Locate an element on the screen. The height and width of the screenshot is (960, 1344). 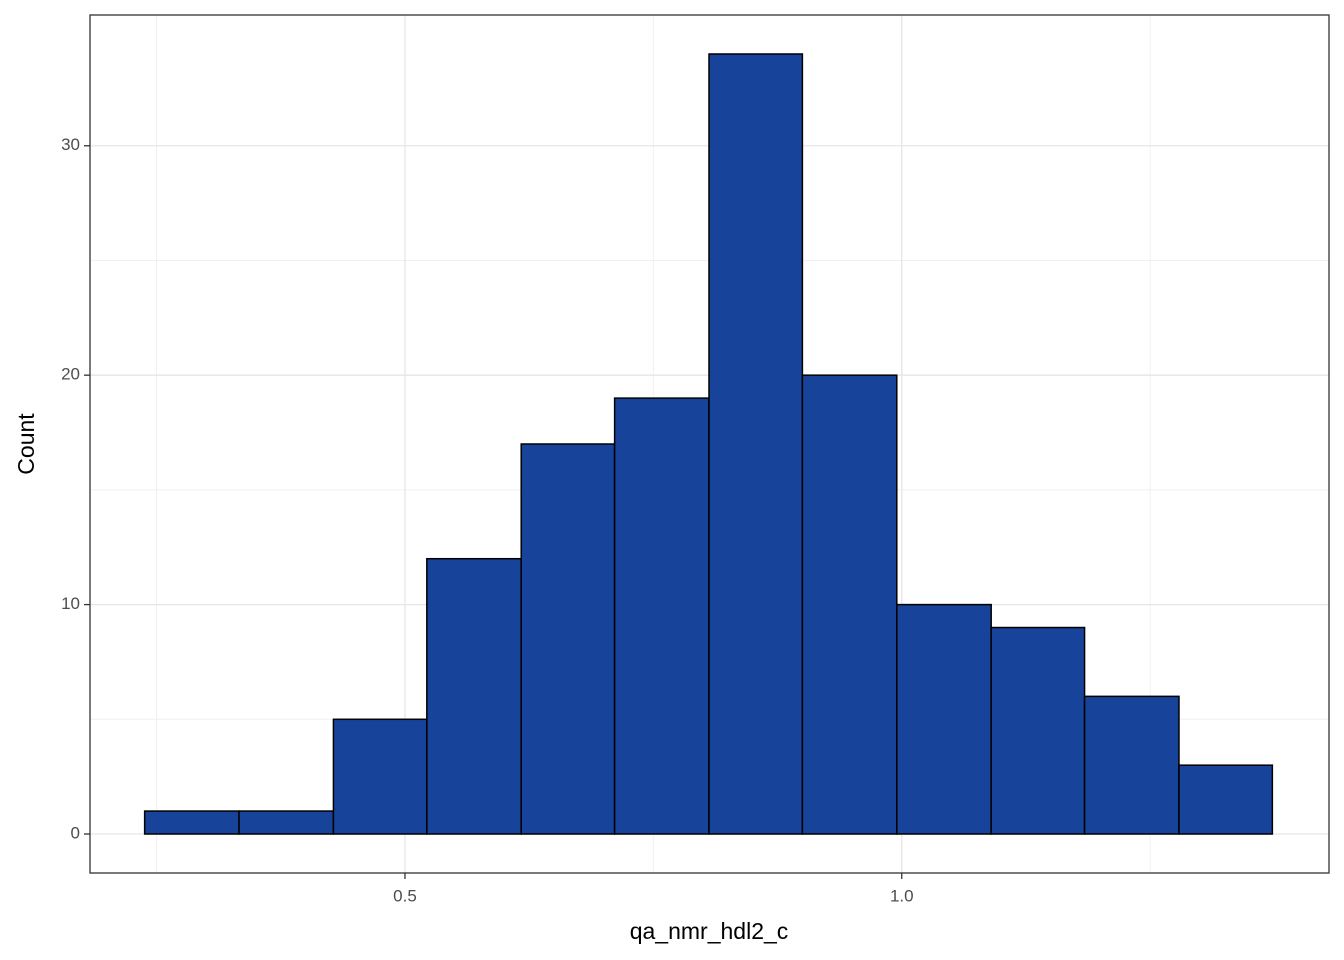
y-axis-label: Count is located at coordinates (26, 444).